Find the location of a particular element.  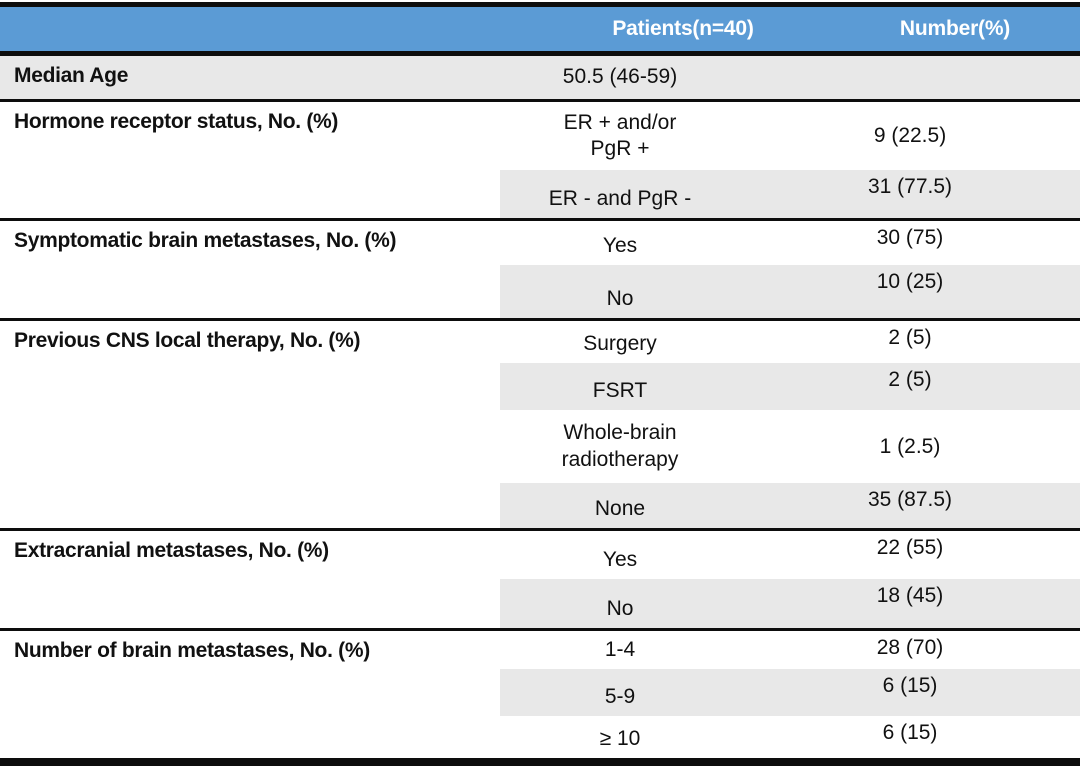

category-label: Symptomatic brain metastases, No. (%) is located at coordinates (205, 240).